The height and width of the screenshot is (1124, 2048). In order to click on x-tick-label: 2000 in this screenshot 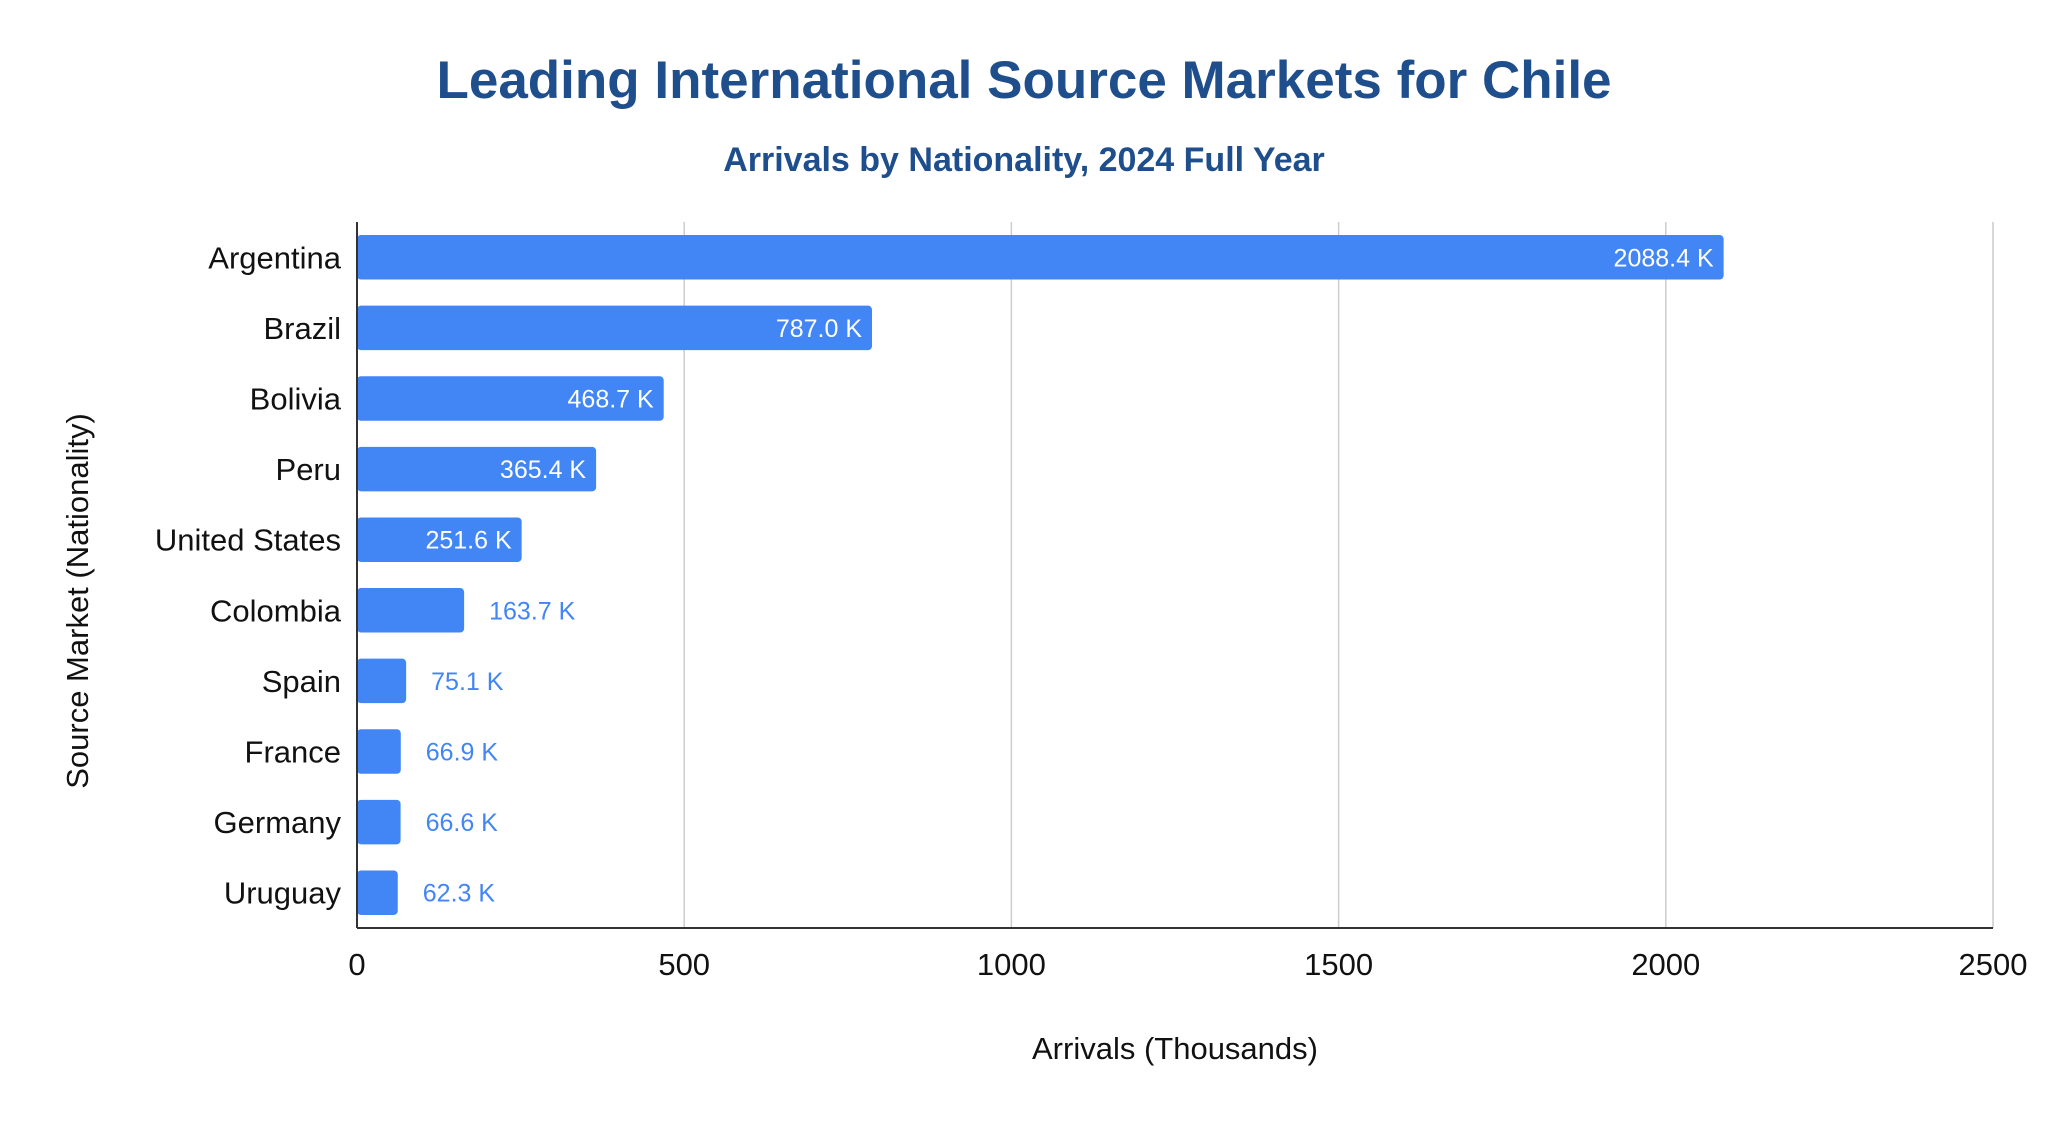, I will do `click(1665, 964)`.